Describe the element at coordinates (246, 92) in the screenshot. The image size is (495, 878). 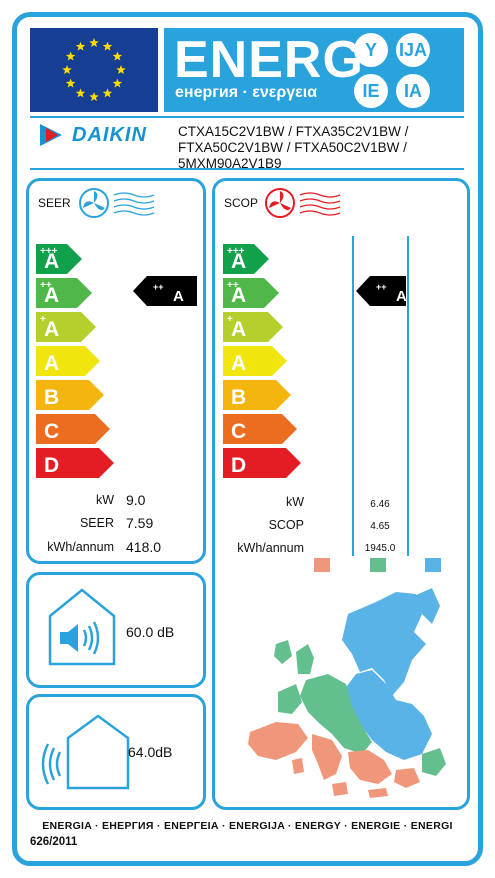
I see `energ-subtitle: енергия · ενεργεια` at that location.